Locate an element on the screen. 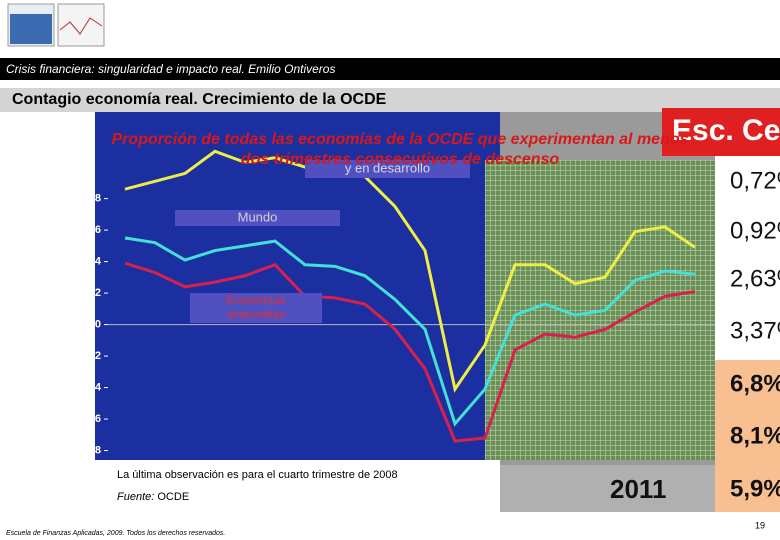 Image resolution: width=780 pixels, height=540 pixels. source-label: Fuente: is located at coordinates (135, 497).